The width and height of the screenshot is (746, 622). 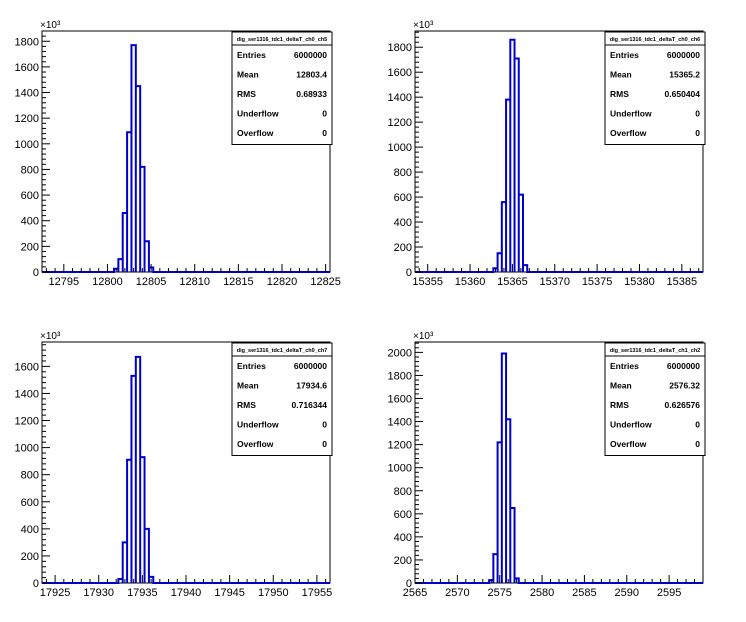 What do you see at coordinates (470, 282) in the screenshot?
I see `x-tick-label: 15360` at bounding box center [470, 282].